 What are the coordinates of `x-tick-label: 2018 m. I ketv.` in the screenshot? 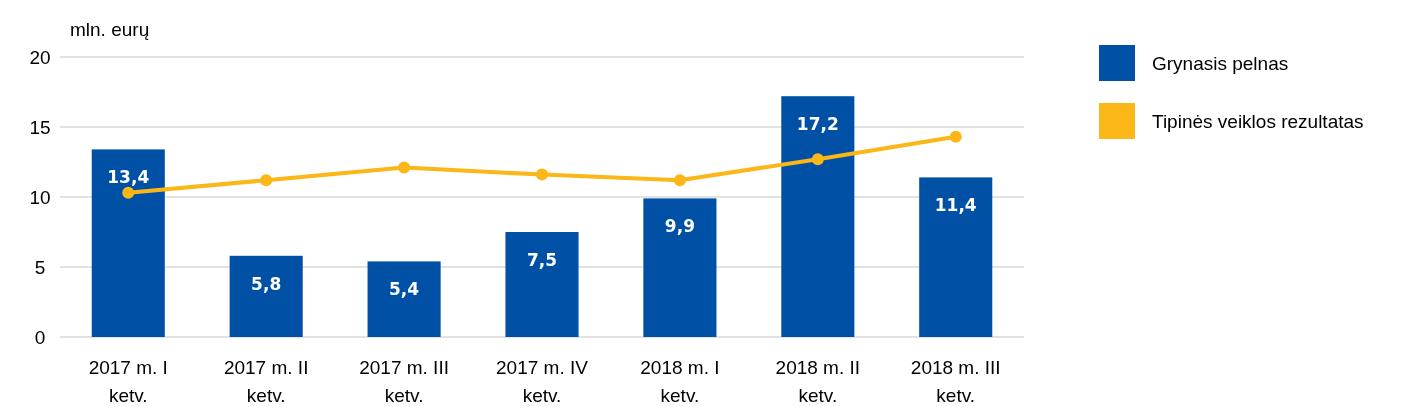 It's located at (680, 381).